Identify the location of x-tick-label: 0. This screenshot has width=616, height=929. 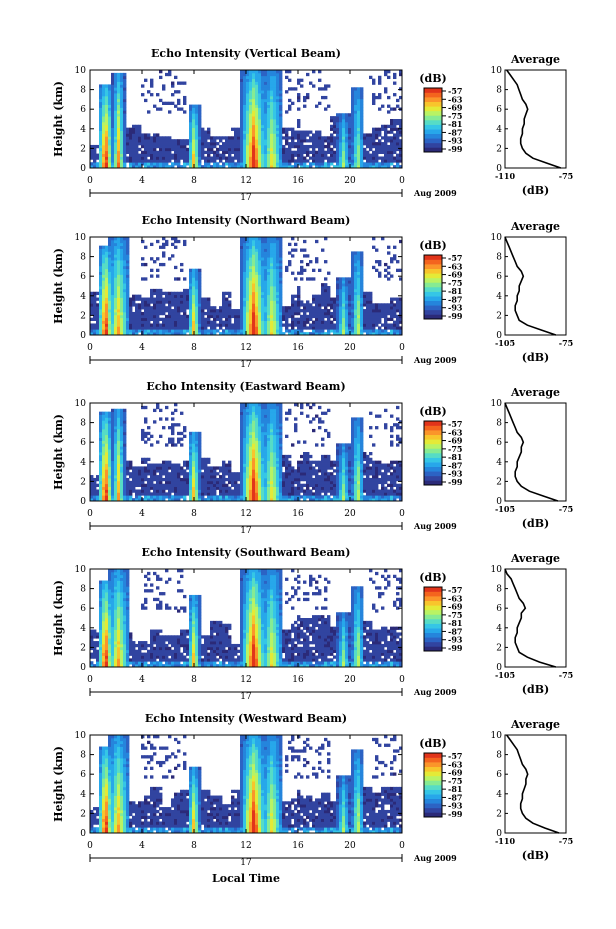
(402, 348).